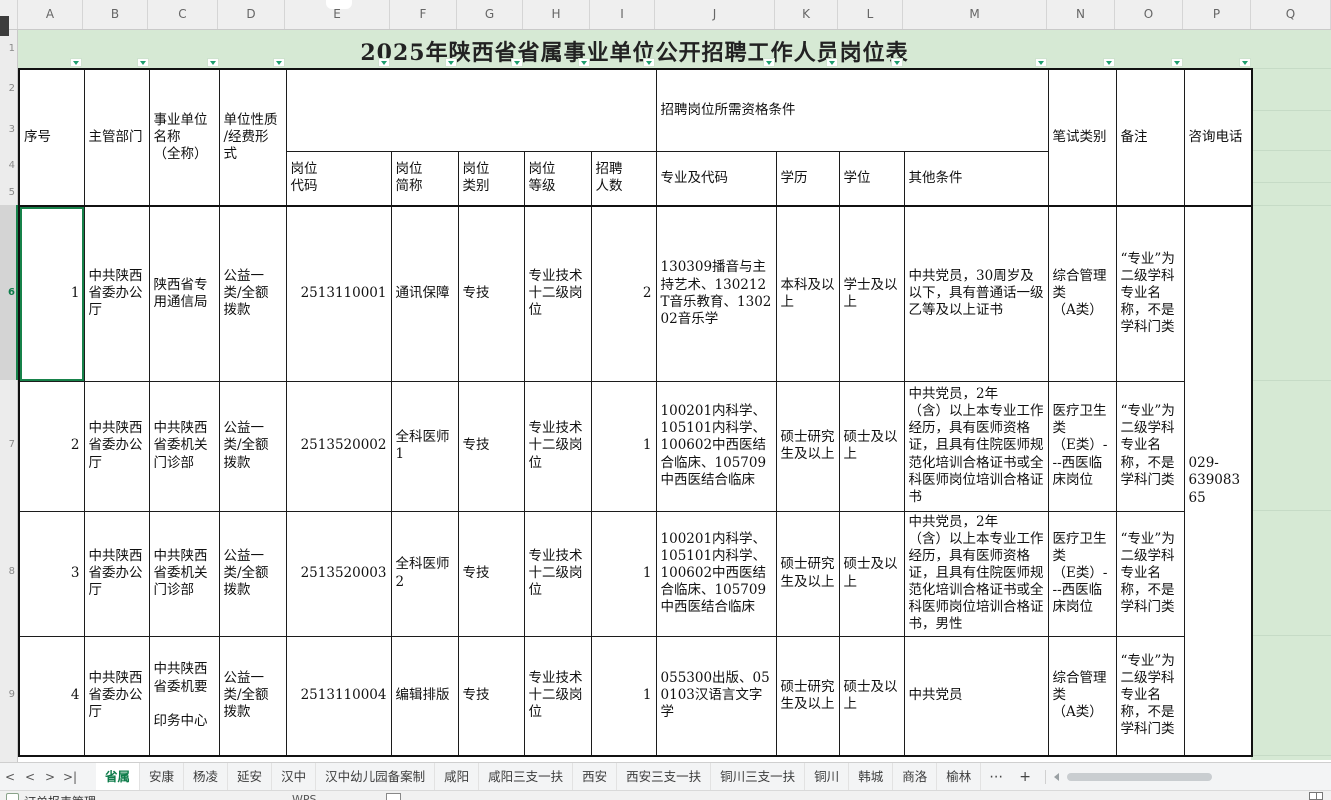  I want to click on sheet-tab-yanan: 延安, so click(250, 776).